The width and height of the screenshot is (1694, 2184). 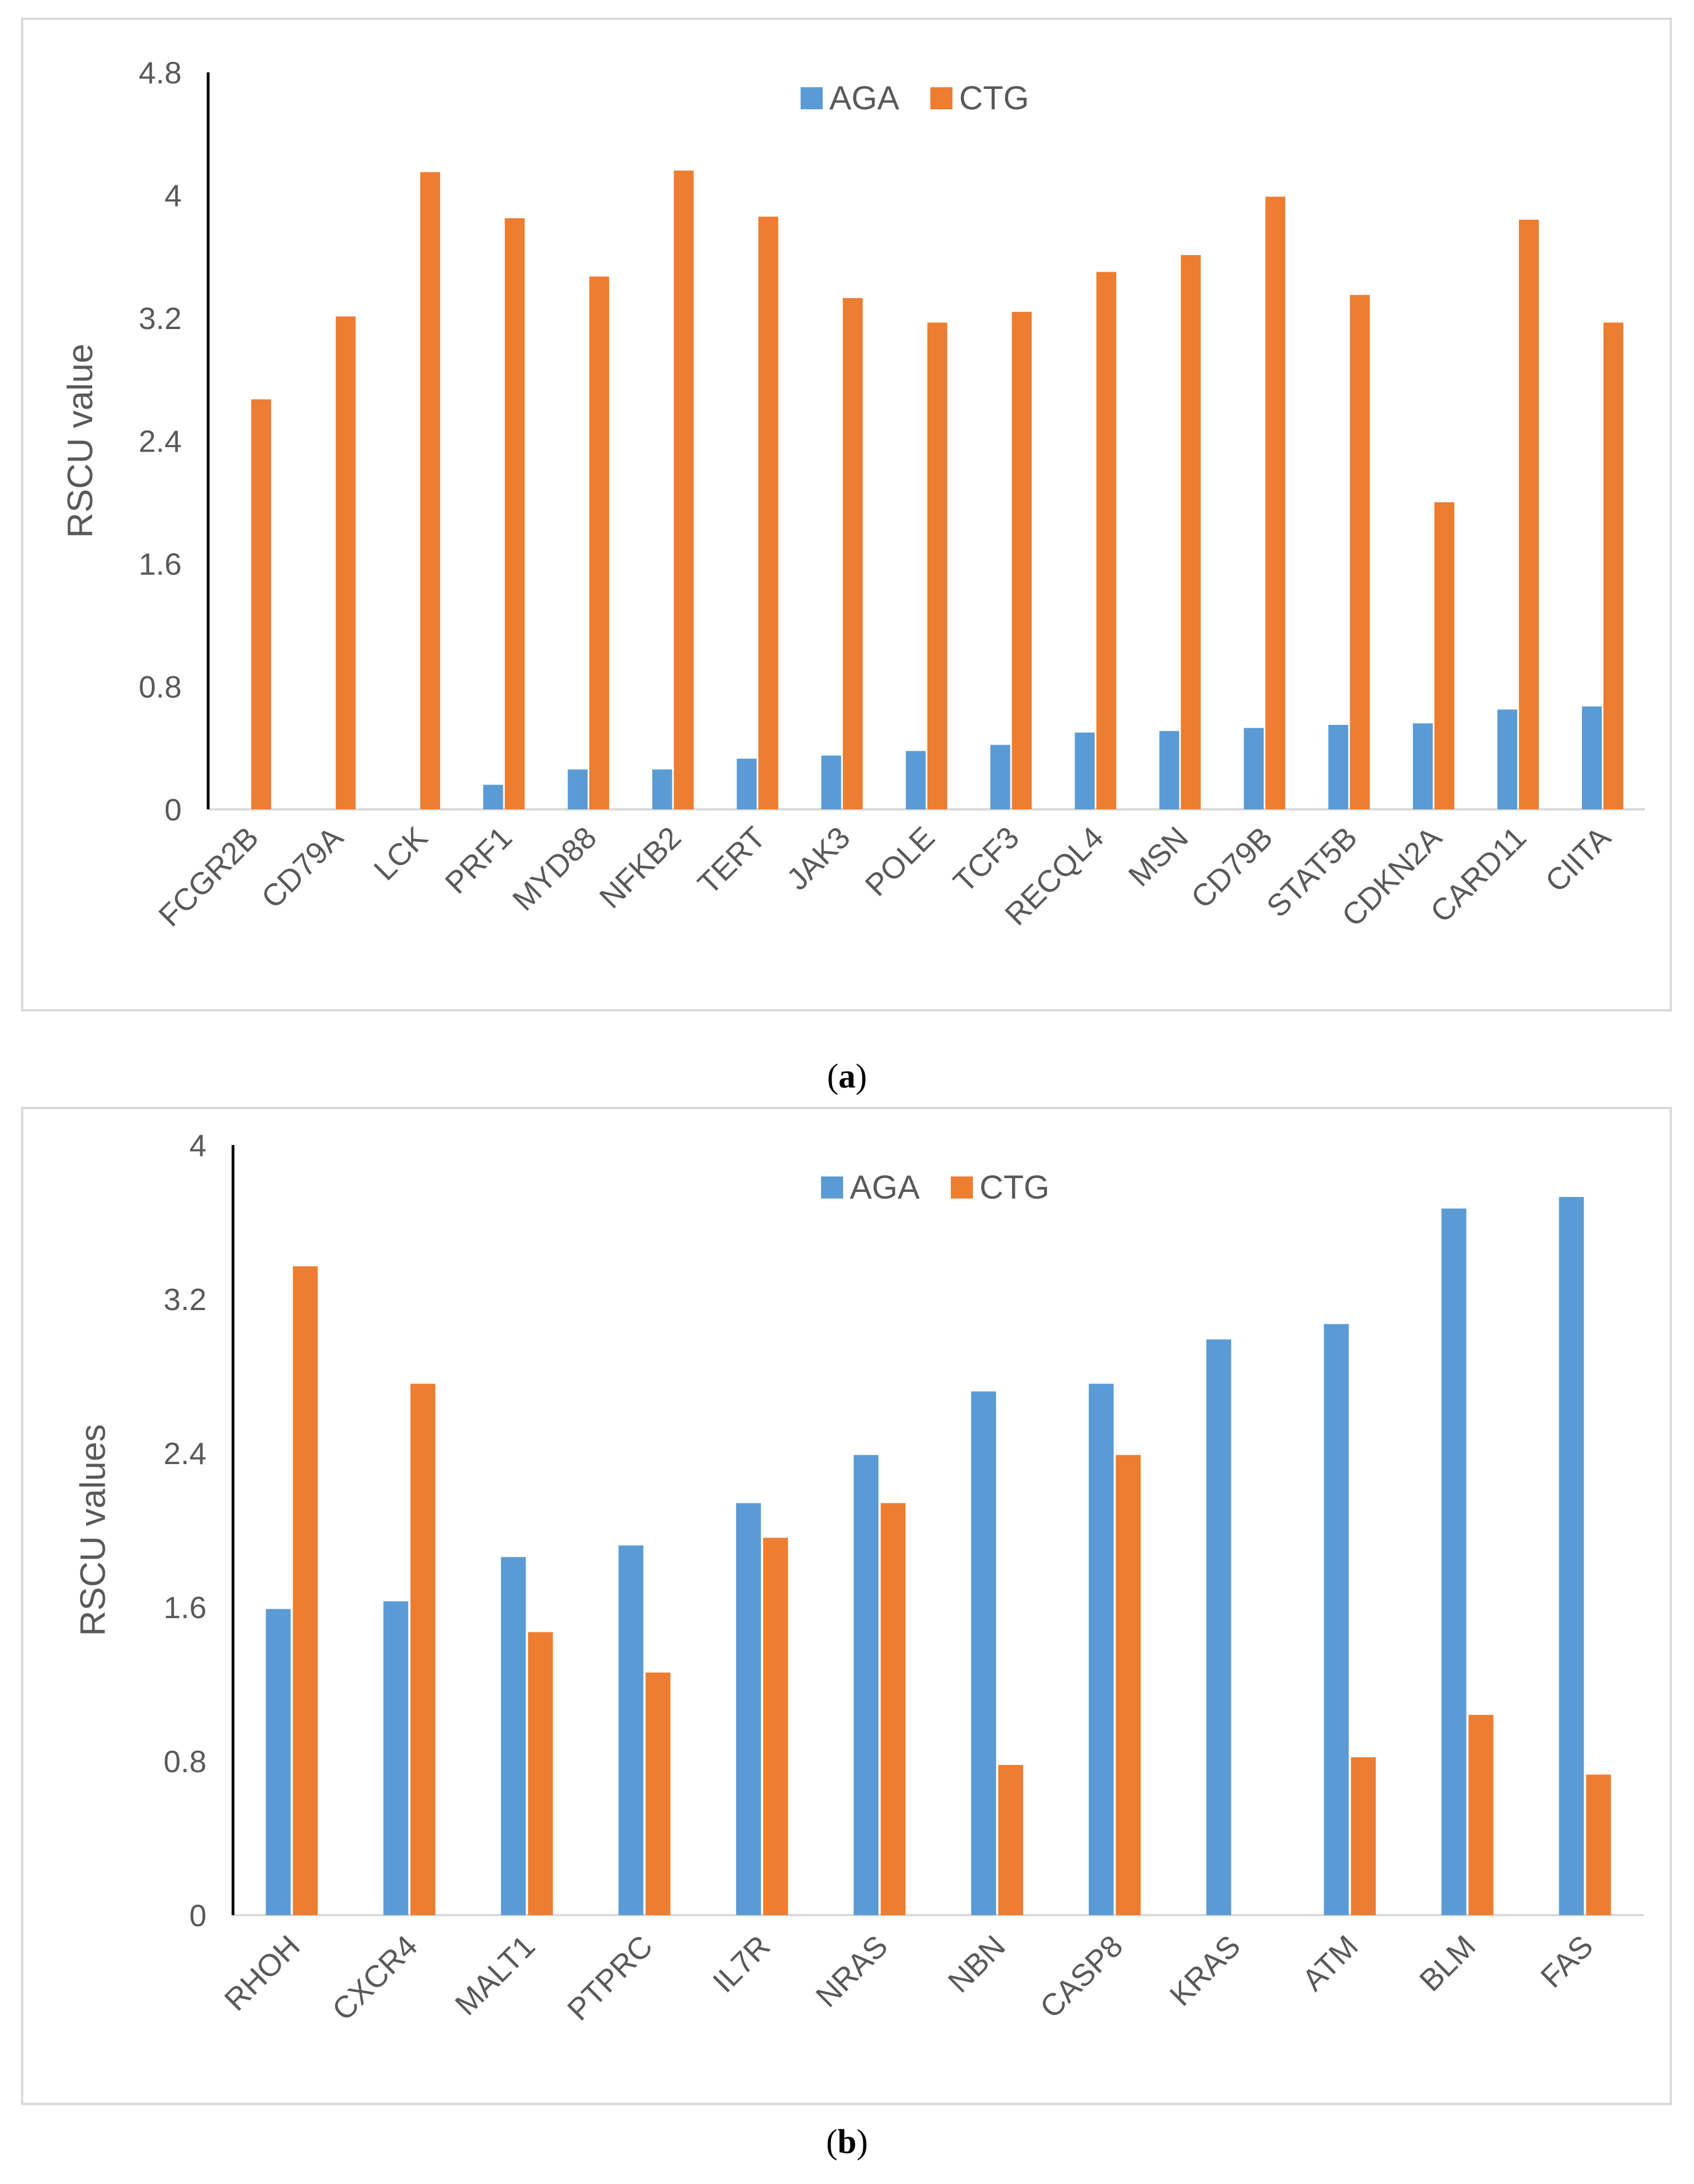 What do you see at coordinates (1507, 759) in the screenshot?
I see `bar-aga-card11` at bounding box center [1507, 759].